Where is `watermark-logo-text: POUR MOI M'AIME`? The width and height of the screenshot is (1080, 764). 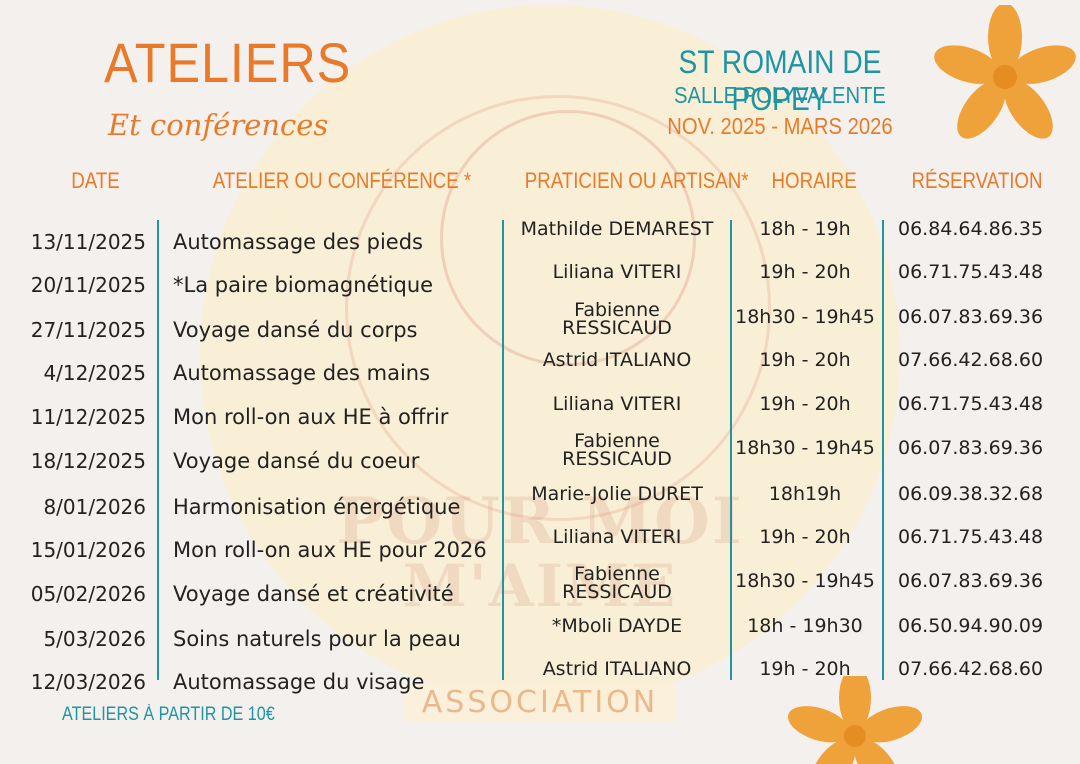 watermark-logo-text: POUR MOI M'AIME is located at coordinates (540, 552).